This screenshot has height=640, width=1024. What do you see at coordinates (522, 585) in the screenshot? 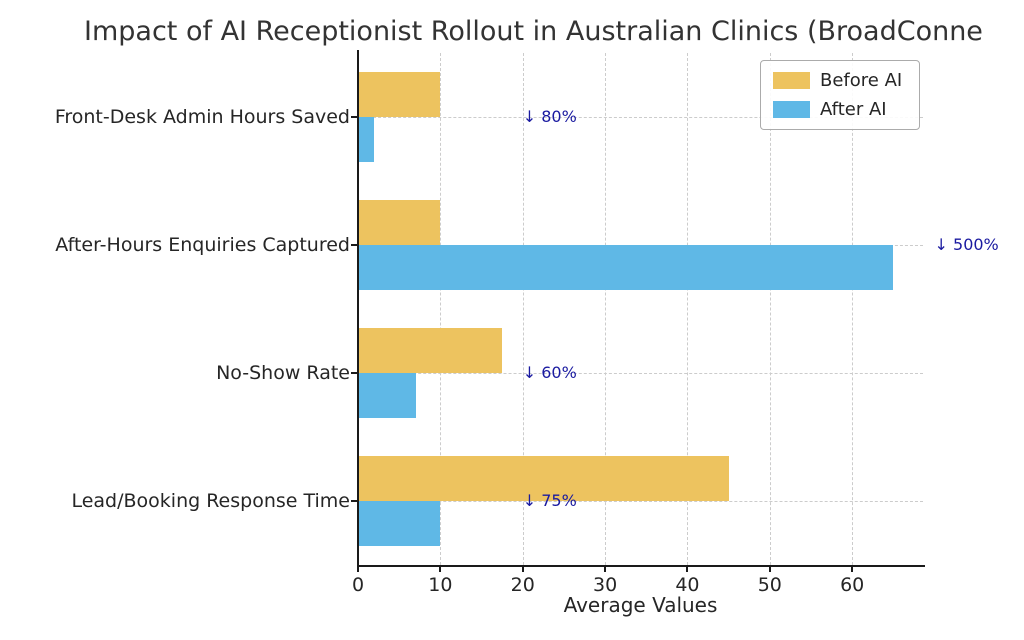
I see `x-tick-label: 20` at bounding box center [522, 585].